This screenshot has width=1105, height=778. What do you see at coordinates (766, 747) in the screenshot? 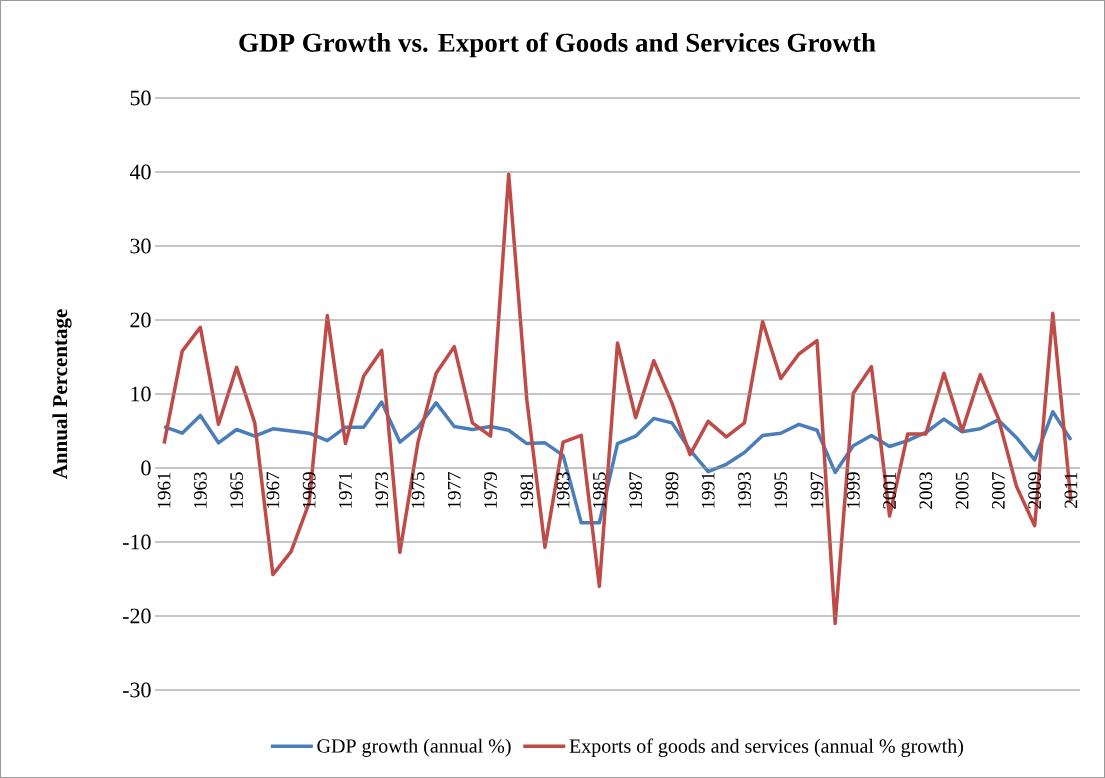
I see `legend-label: Exports of goods and services (annual % growth)` at bounding box center [766, 747].